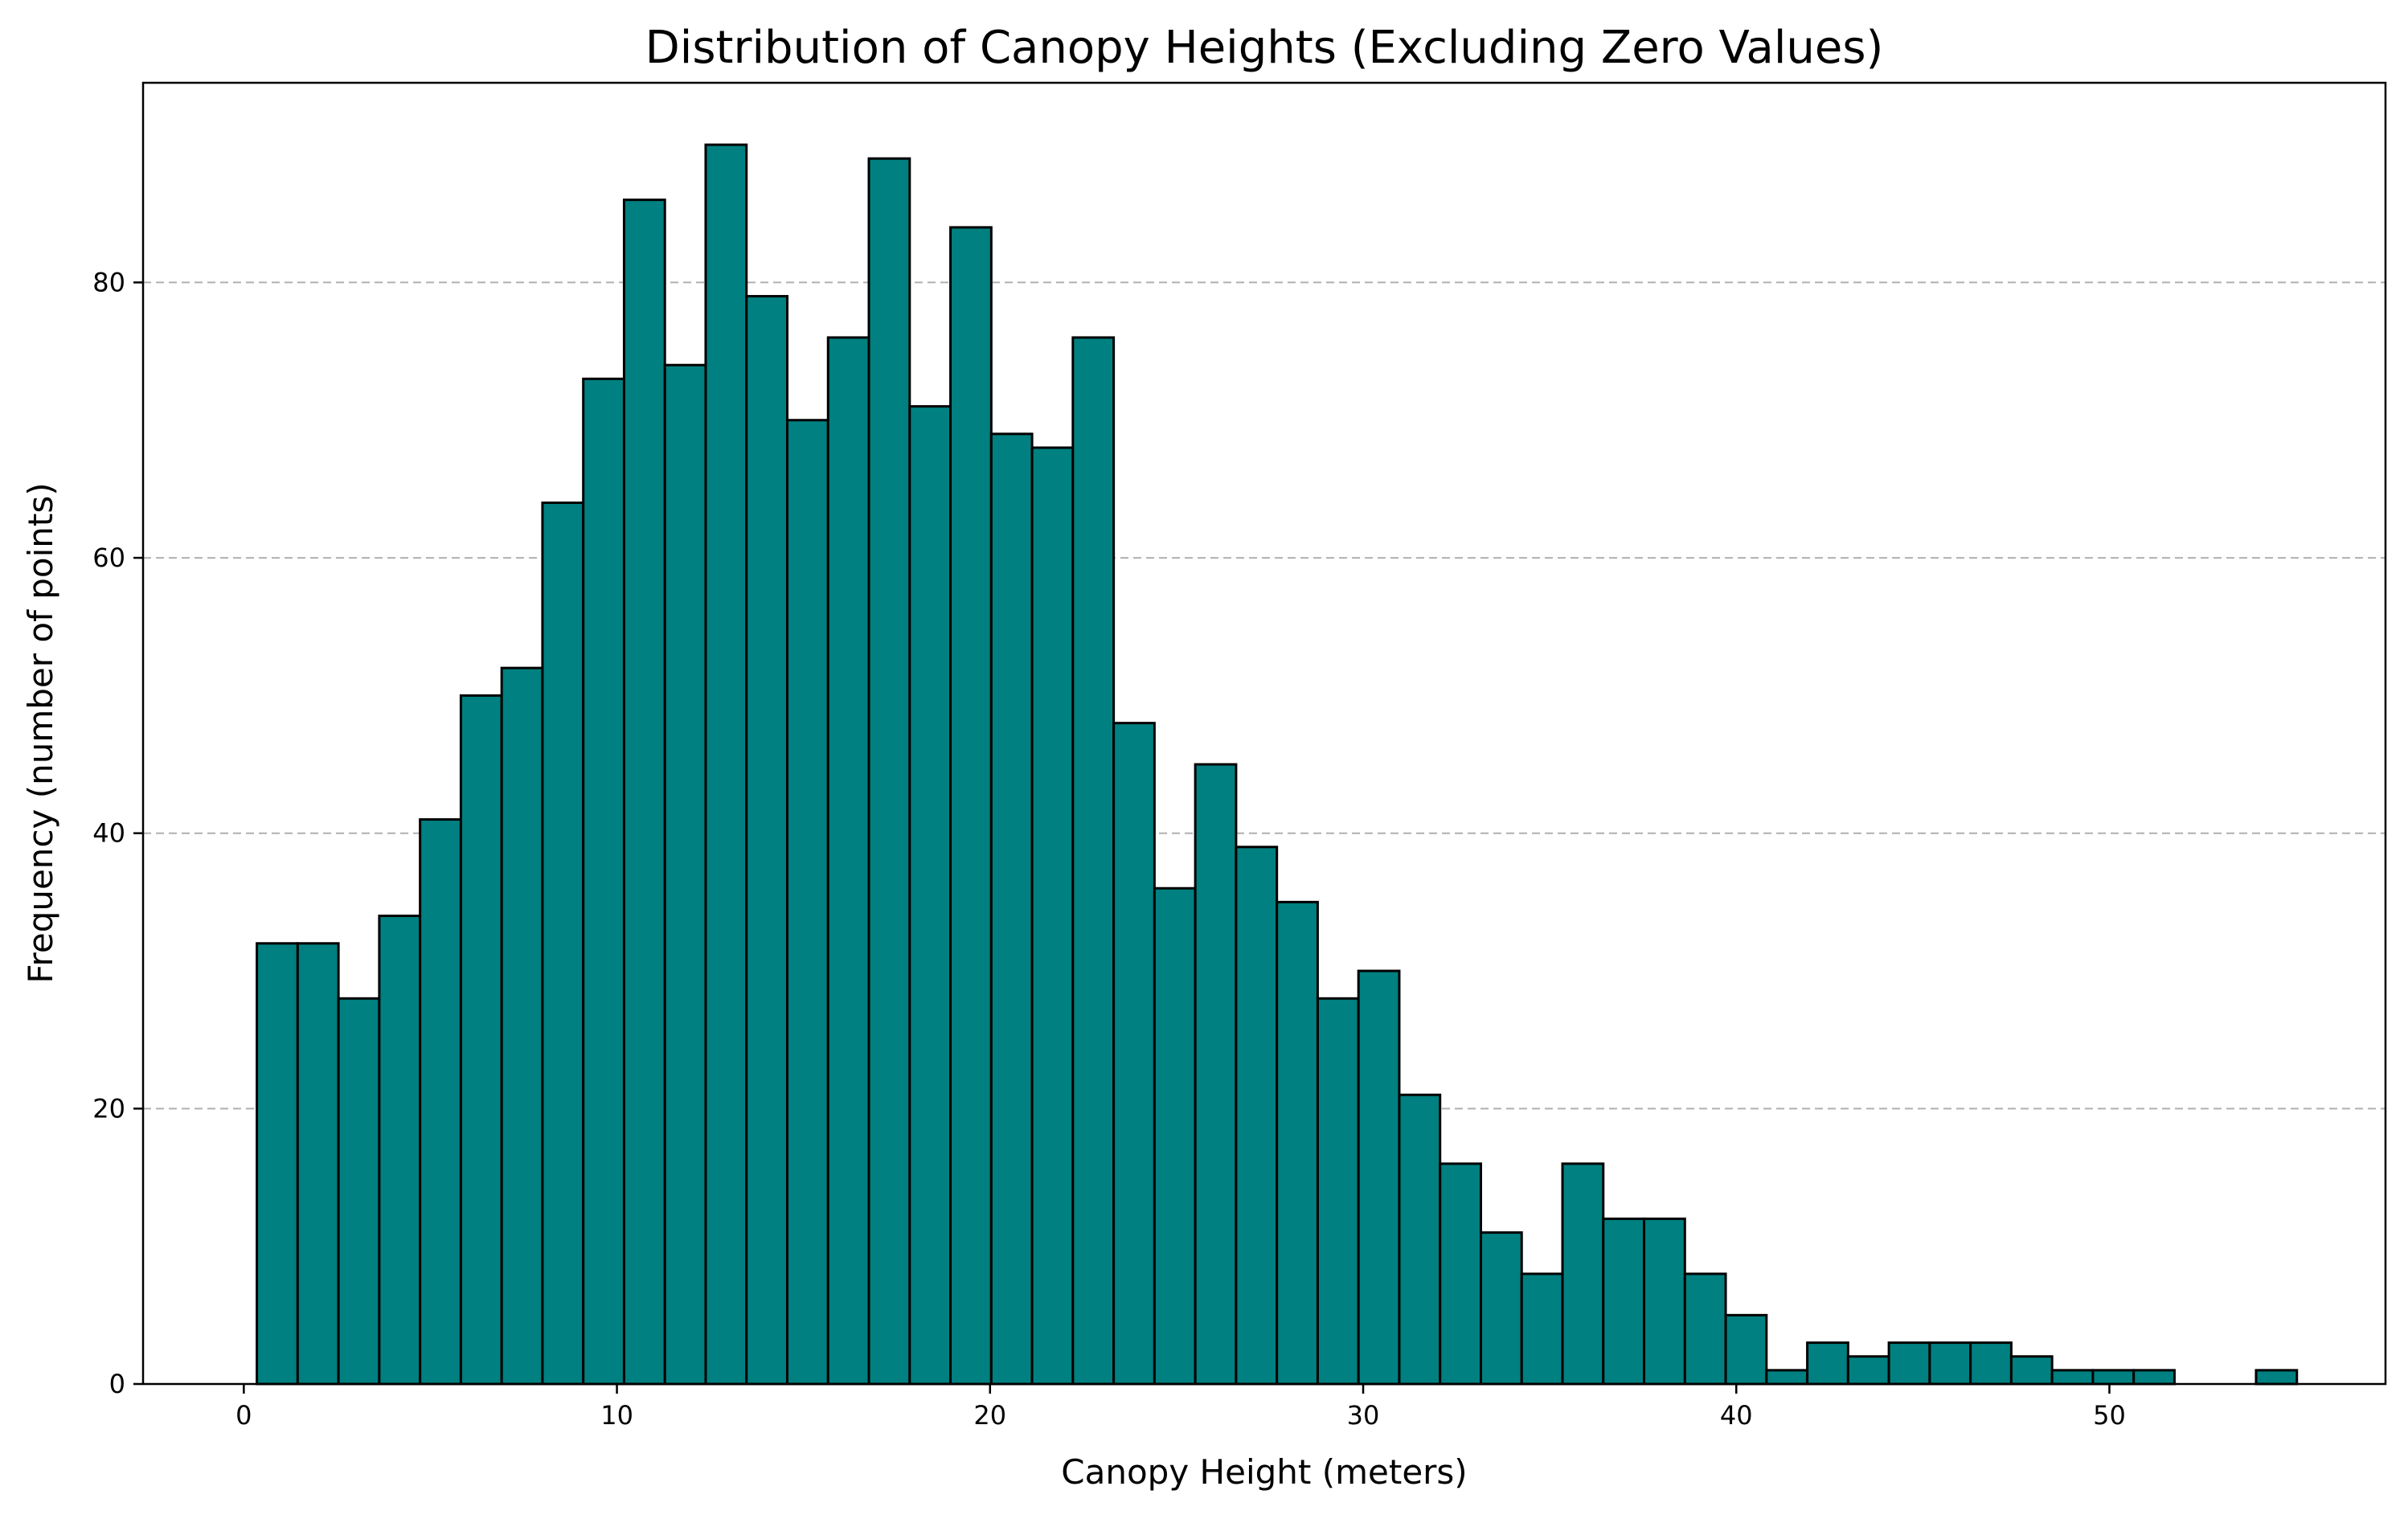  I want to click on x-axis-label: Canopy Height (meters), so click(1264, 1472).